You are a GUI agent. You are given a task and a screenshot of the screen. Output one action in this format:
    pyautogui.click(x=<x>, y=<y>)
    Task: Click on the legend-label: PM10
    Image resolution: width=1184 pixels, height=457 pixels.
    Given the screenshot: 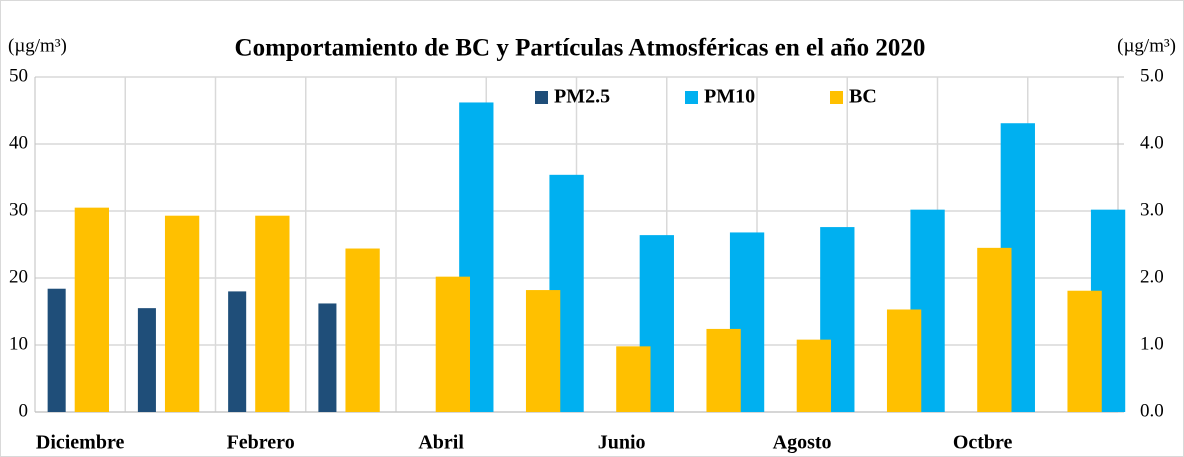 What is the action you would take?
    pyautogui.click(x=729, y=97)
    